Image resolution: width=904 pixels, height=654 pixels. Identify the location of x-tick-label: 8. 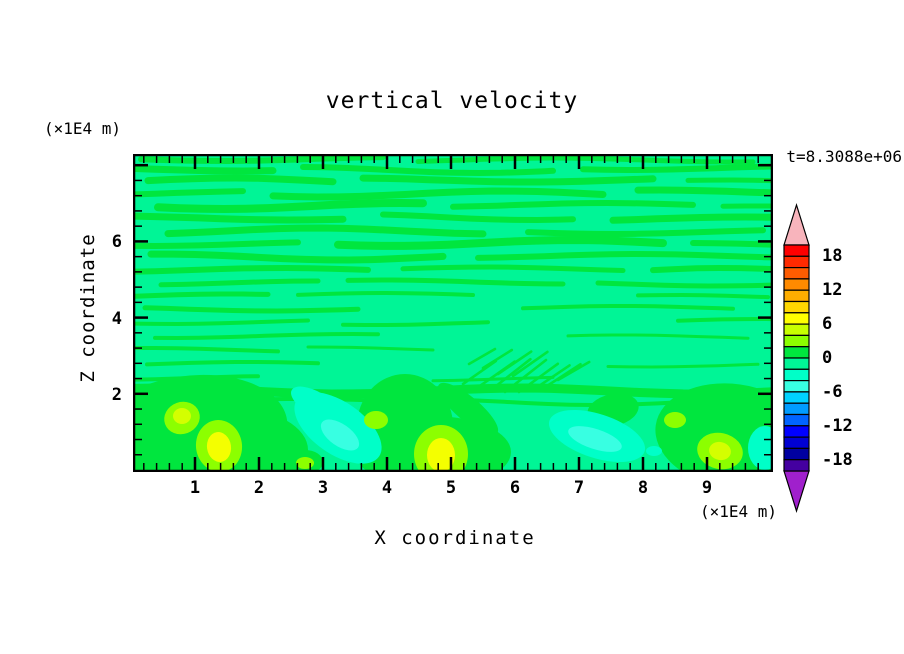
(643, 488).